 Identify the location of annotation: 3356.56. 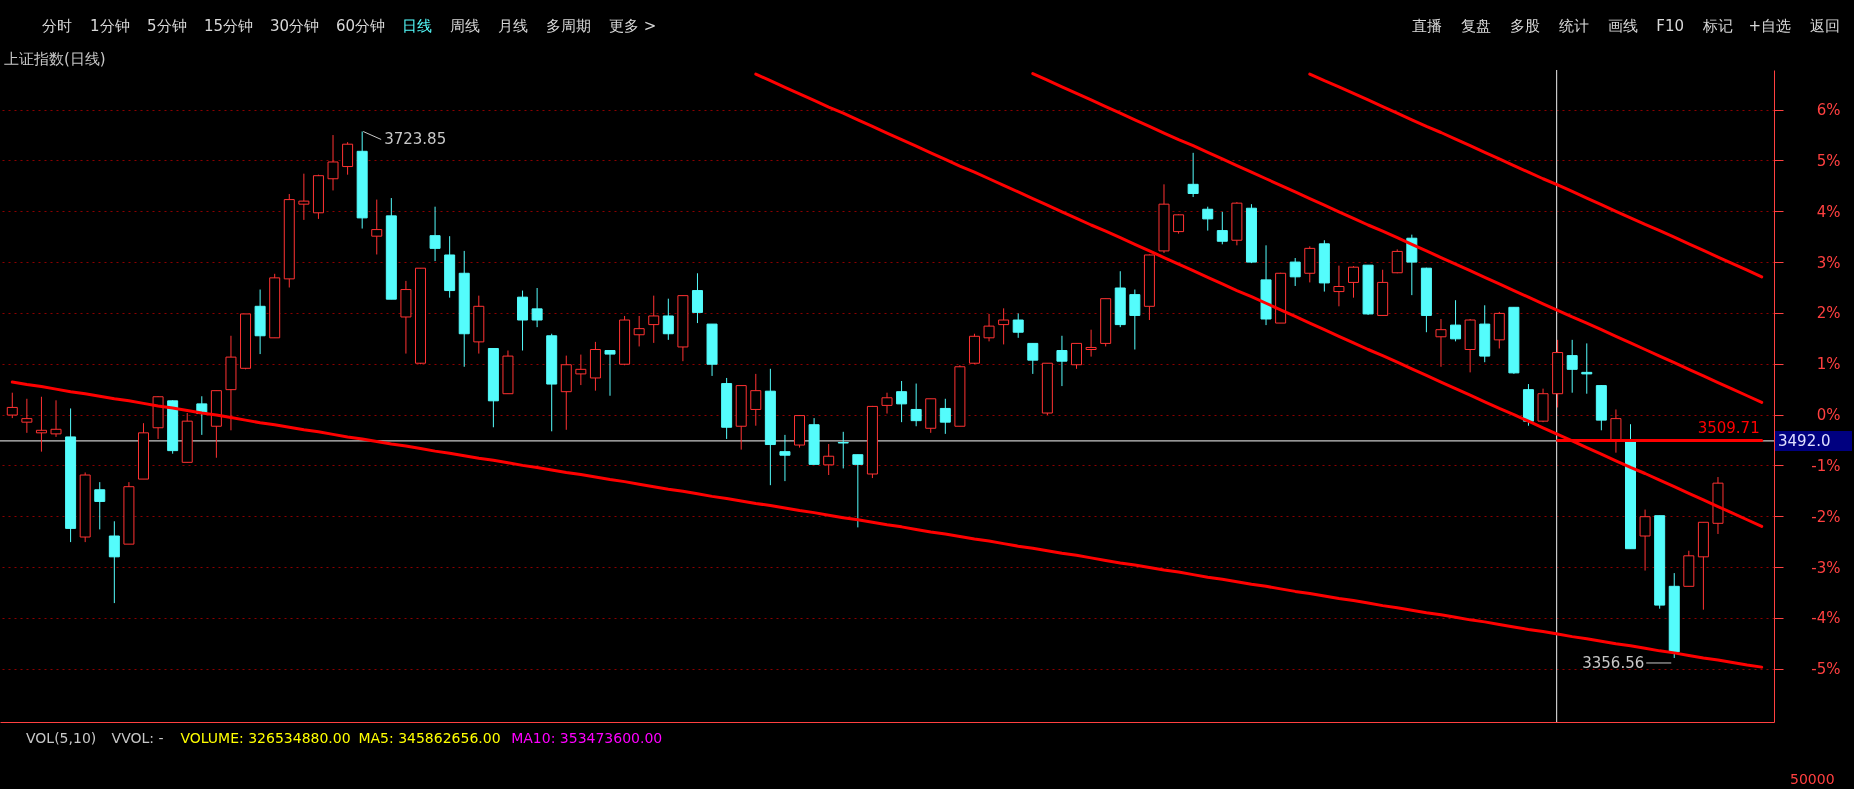
(1613, 662).